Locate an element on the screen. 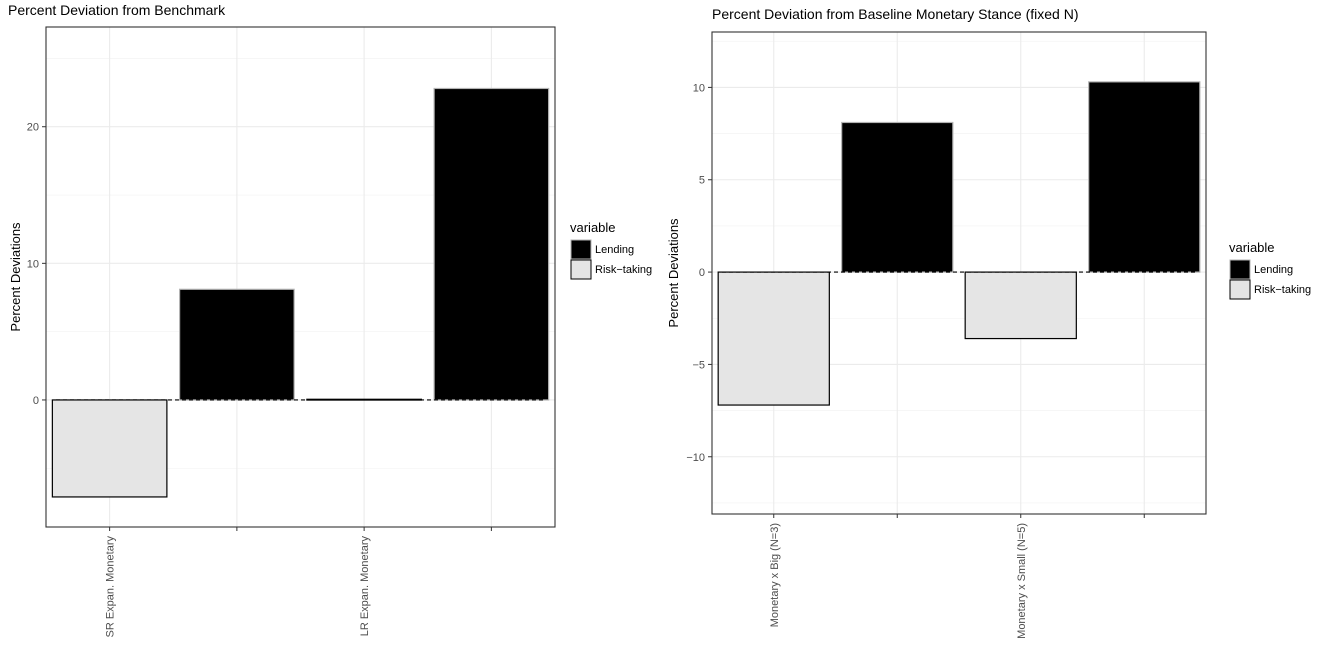  y-tick-label: −5 is located at coordinates (698, 365).